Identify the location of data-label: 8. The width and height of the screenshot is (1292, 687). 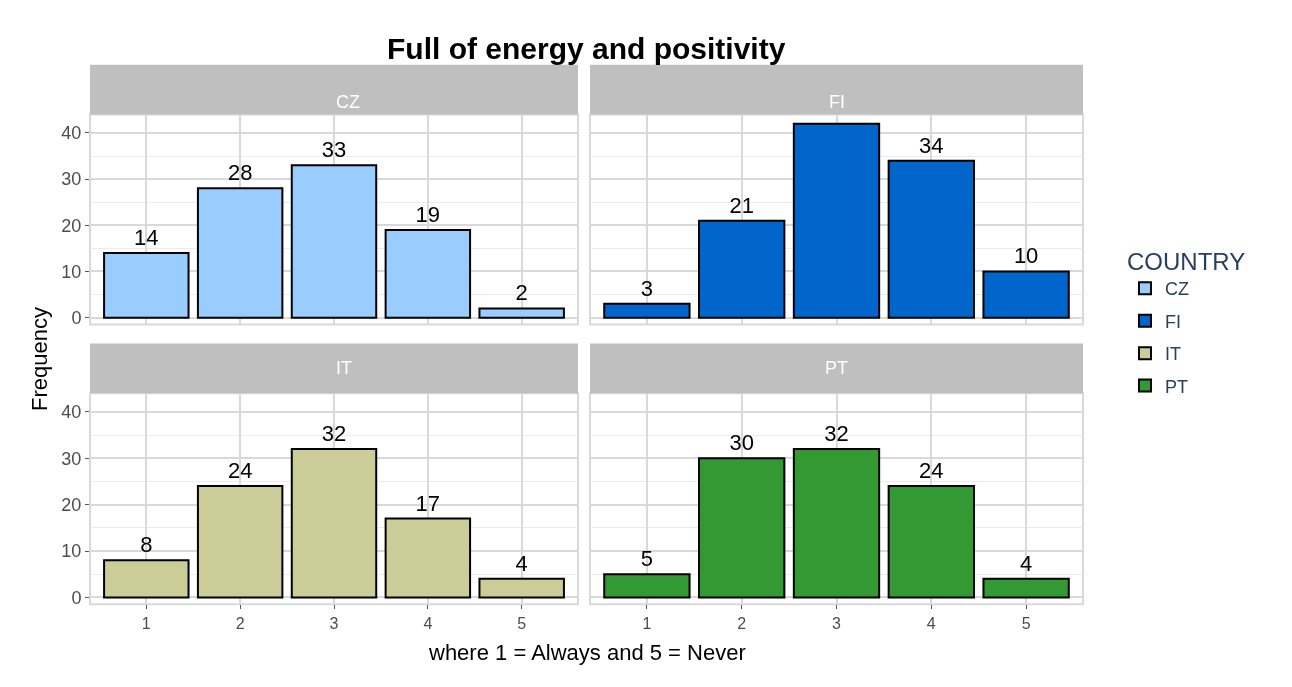
(146, 545).